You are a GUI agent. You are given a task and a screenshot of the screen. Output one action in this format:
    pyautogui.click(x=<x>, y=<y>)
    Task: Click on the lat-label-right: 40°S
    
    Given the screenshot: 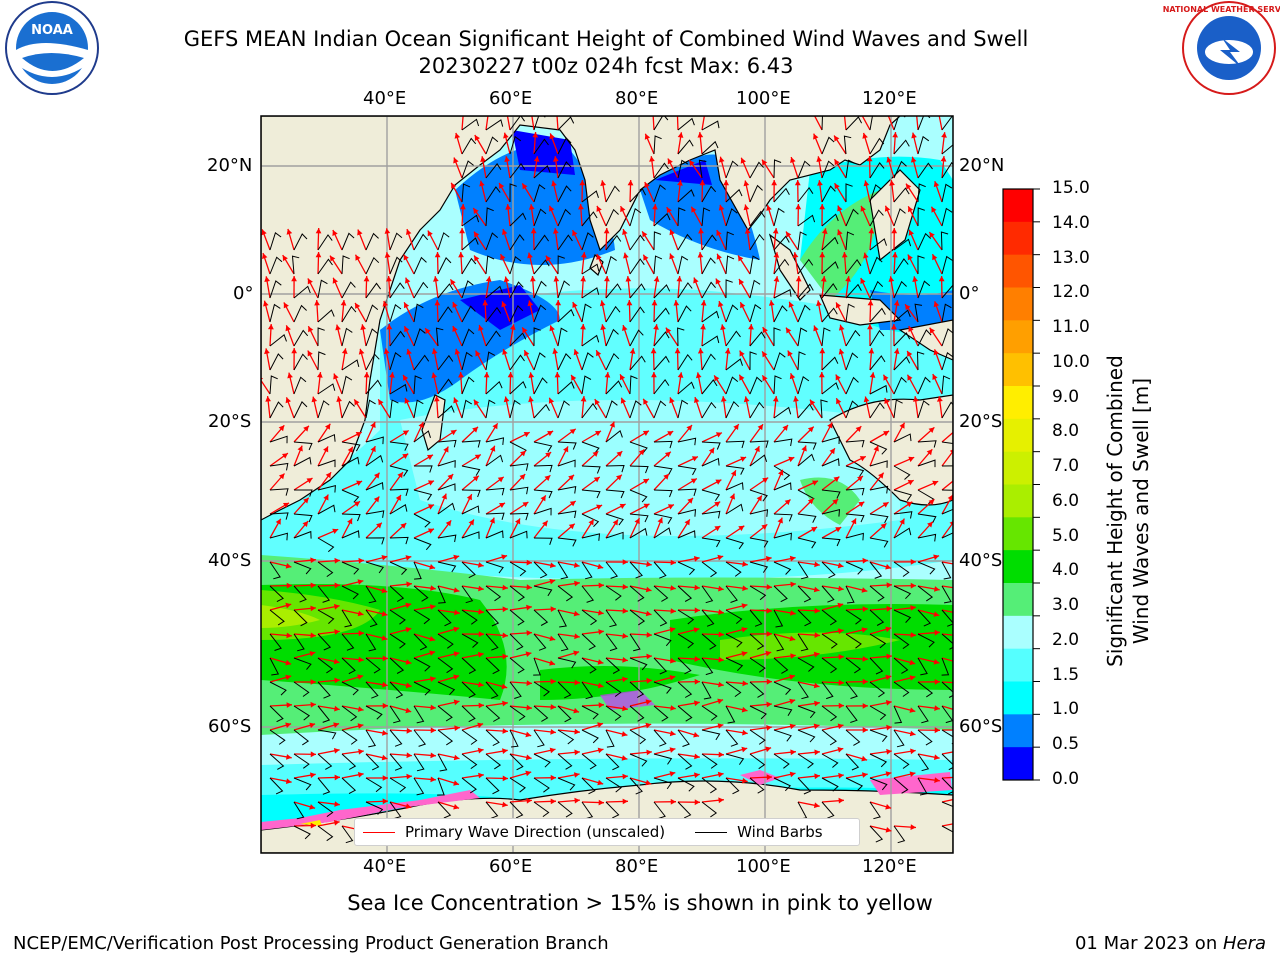 What is the action you would take?
    pyautogui.click(x=981, y=560)
    